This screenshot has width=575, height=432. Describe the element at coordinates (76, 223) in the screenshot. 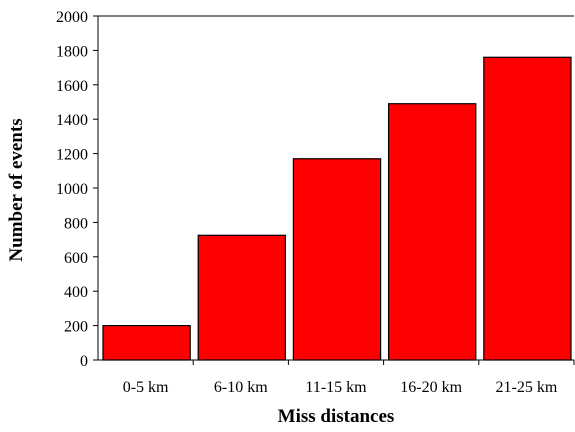

I see `y-tick-label: 800` at that location.